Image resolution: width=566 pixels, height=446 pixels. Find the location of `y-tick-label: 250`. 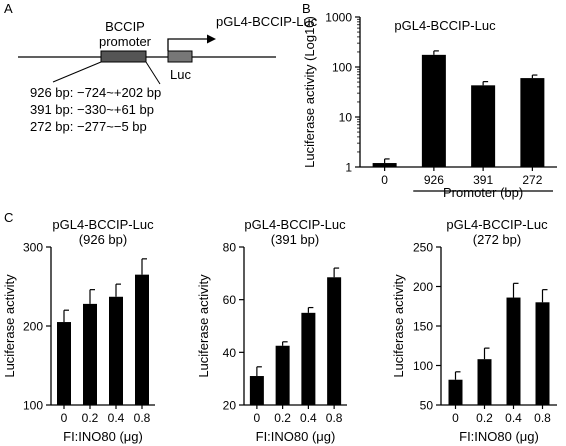

y-tick-label: 250 is located at coordinates (423, 248).